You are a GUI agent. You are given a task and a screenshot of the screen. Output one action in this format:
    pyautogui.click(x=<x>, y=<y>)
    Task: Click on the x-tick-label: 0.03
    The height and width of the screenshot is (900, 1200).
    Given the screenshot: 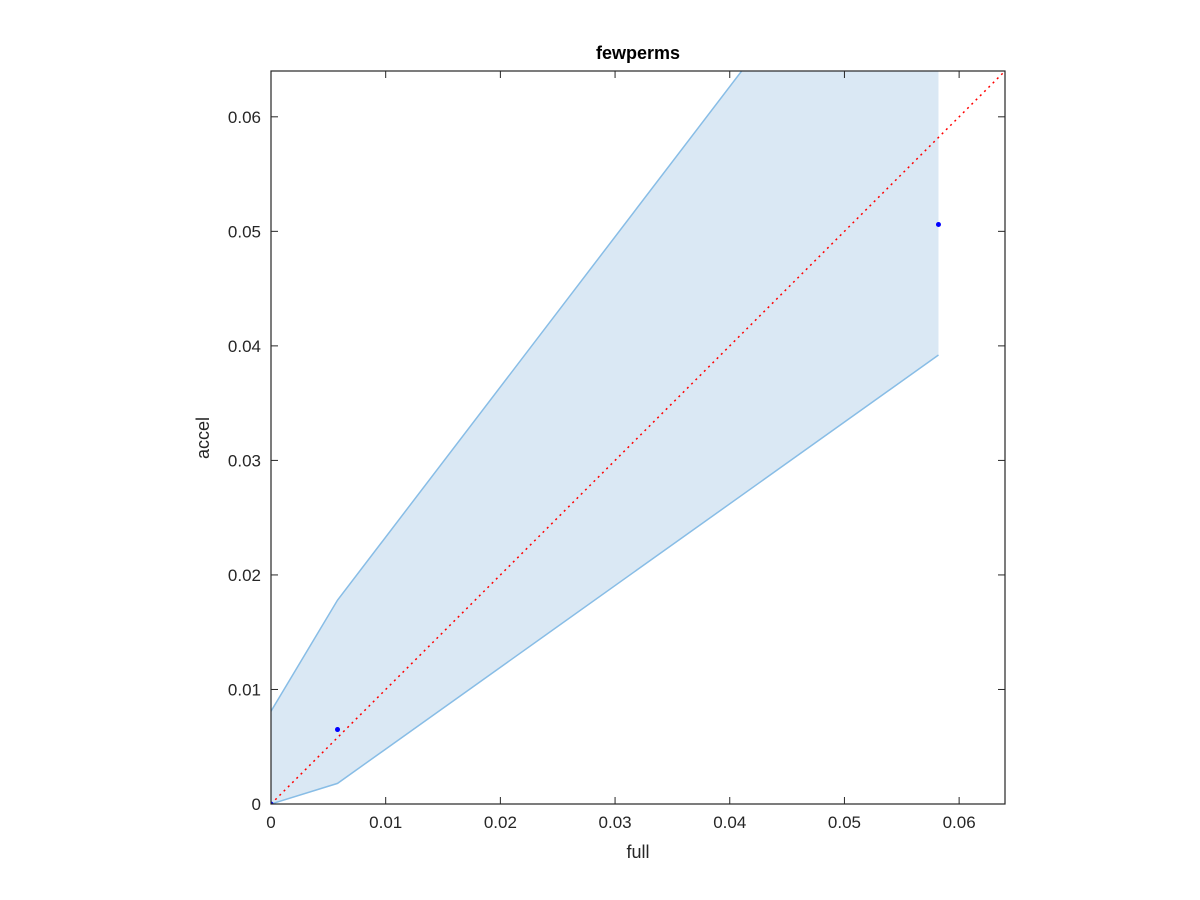 What is the action you would take?
    pyautogui.click(x=615, y=822)
    